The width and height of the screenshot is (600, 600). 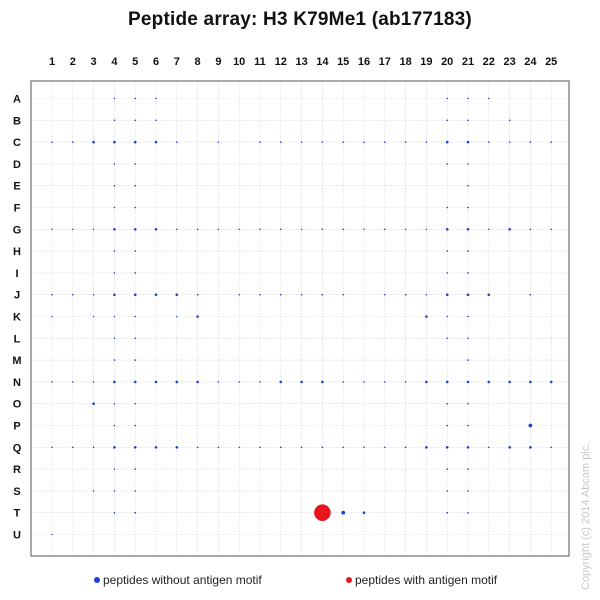 I want to click on point-C3, so click(x=93, y=142).